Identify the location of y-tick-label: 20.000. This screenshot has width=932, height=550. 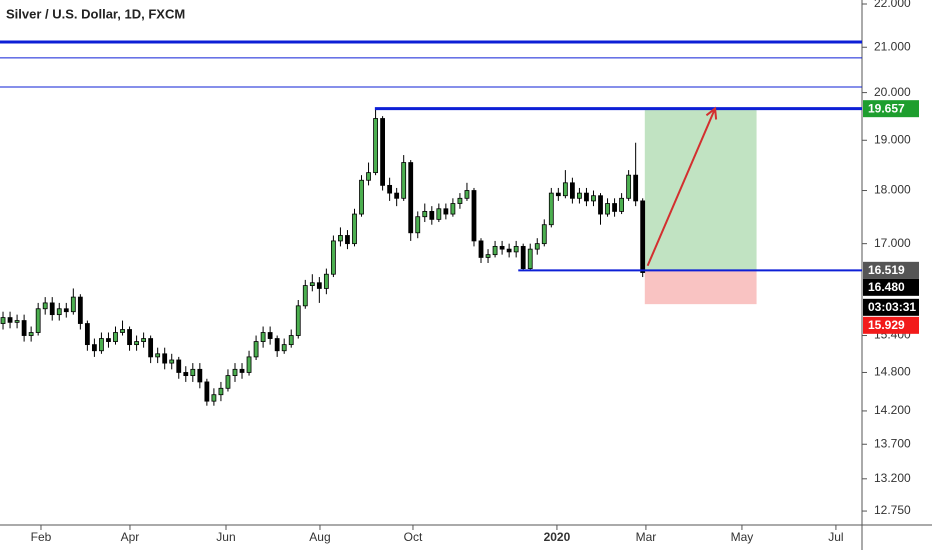
(892, 92).